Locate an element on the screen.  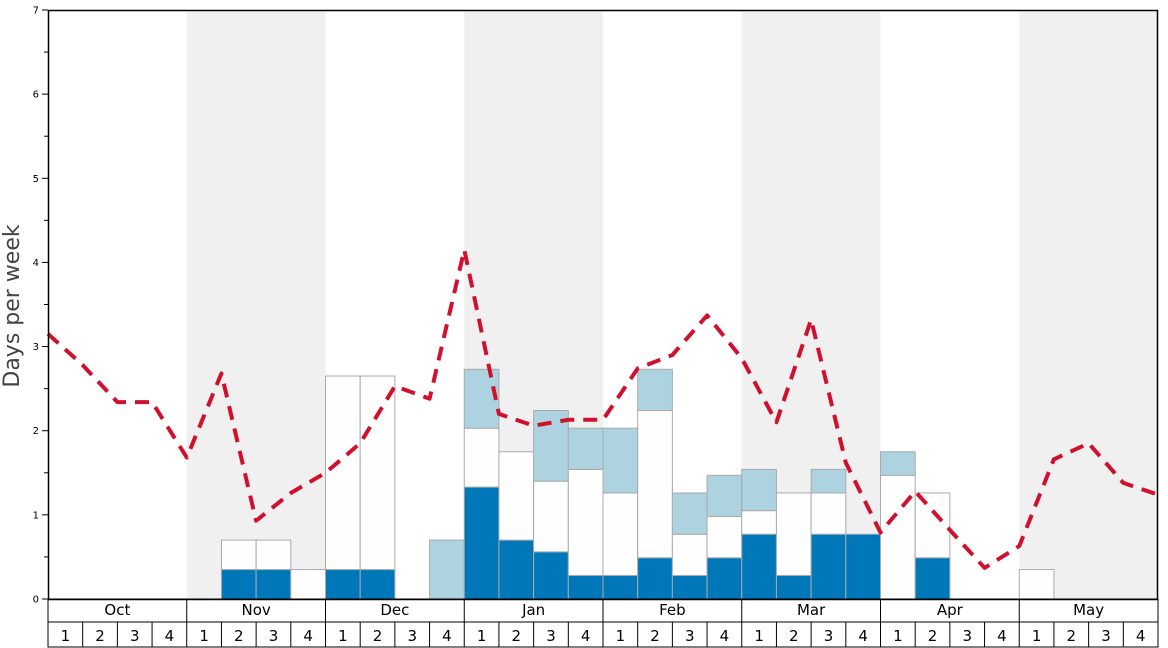
bar-feb-week-1-white is located at coordinates (620, 534).